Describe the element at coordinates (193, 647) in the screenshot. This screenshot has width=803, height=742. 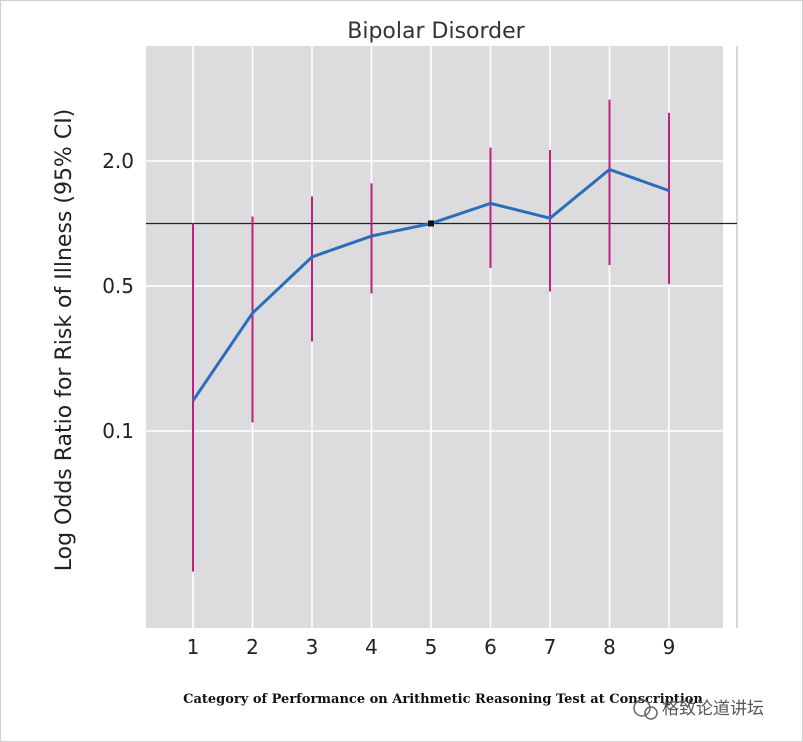
I see `x-tick-label: 1` at that location.